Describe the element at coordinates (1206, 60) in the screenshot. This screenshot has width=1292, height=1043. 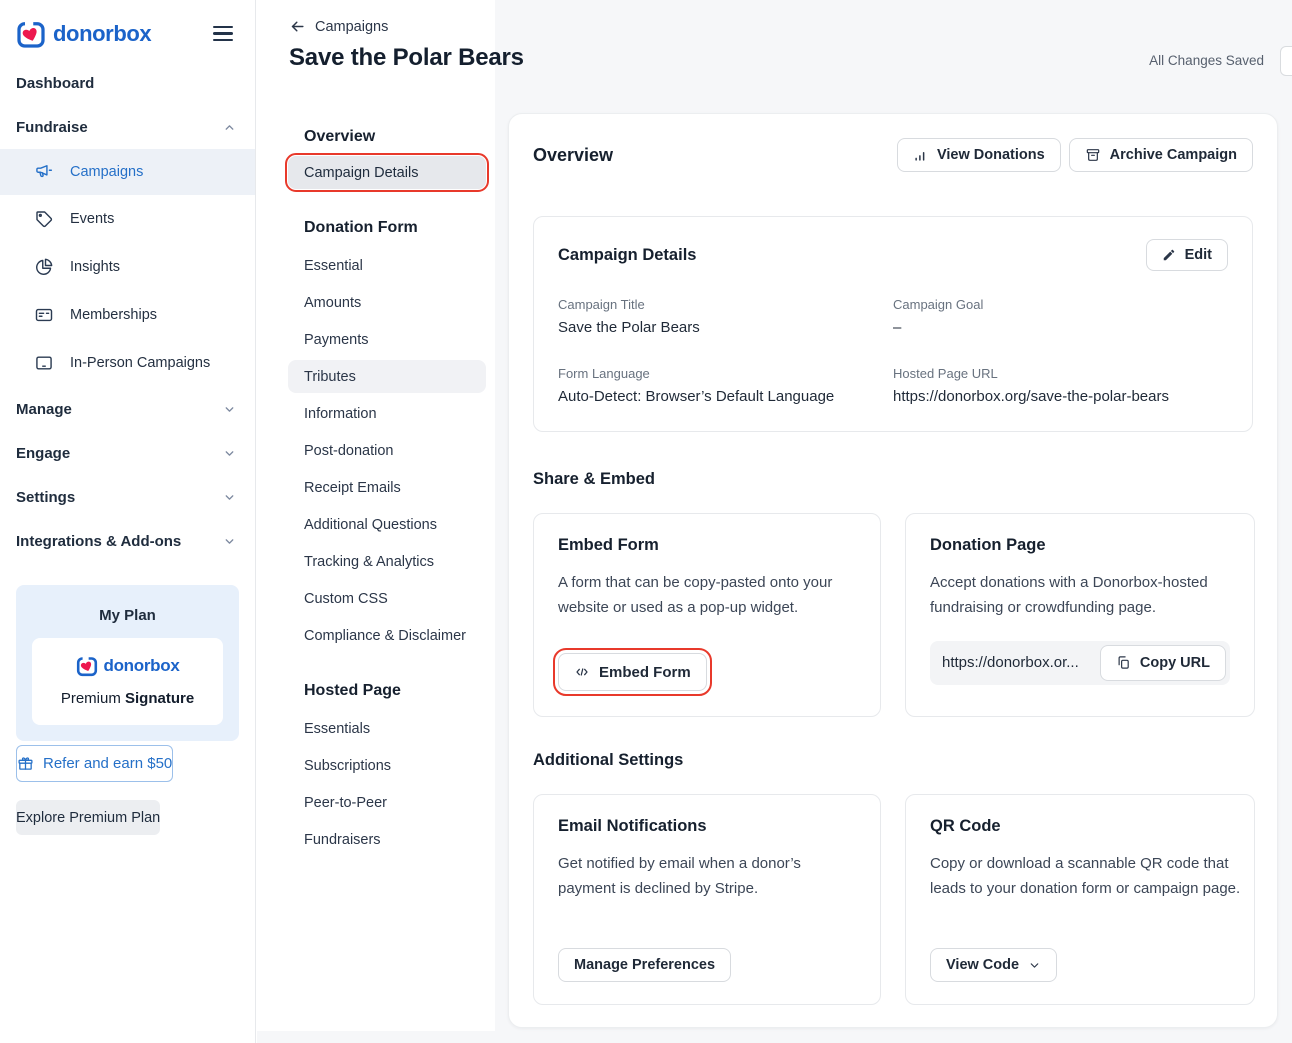
I see `save-status: All Changes Saved` at that location.